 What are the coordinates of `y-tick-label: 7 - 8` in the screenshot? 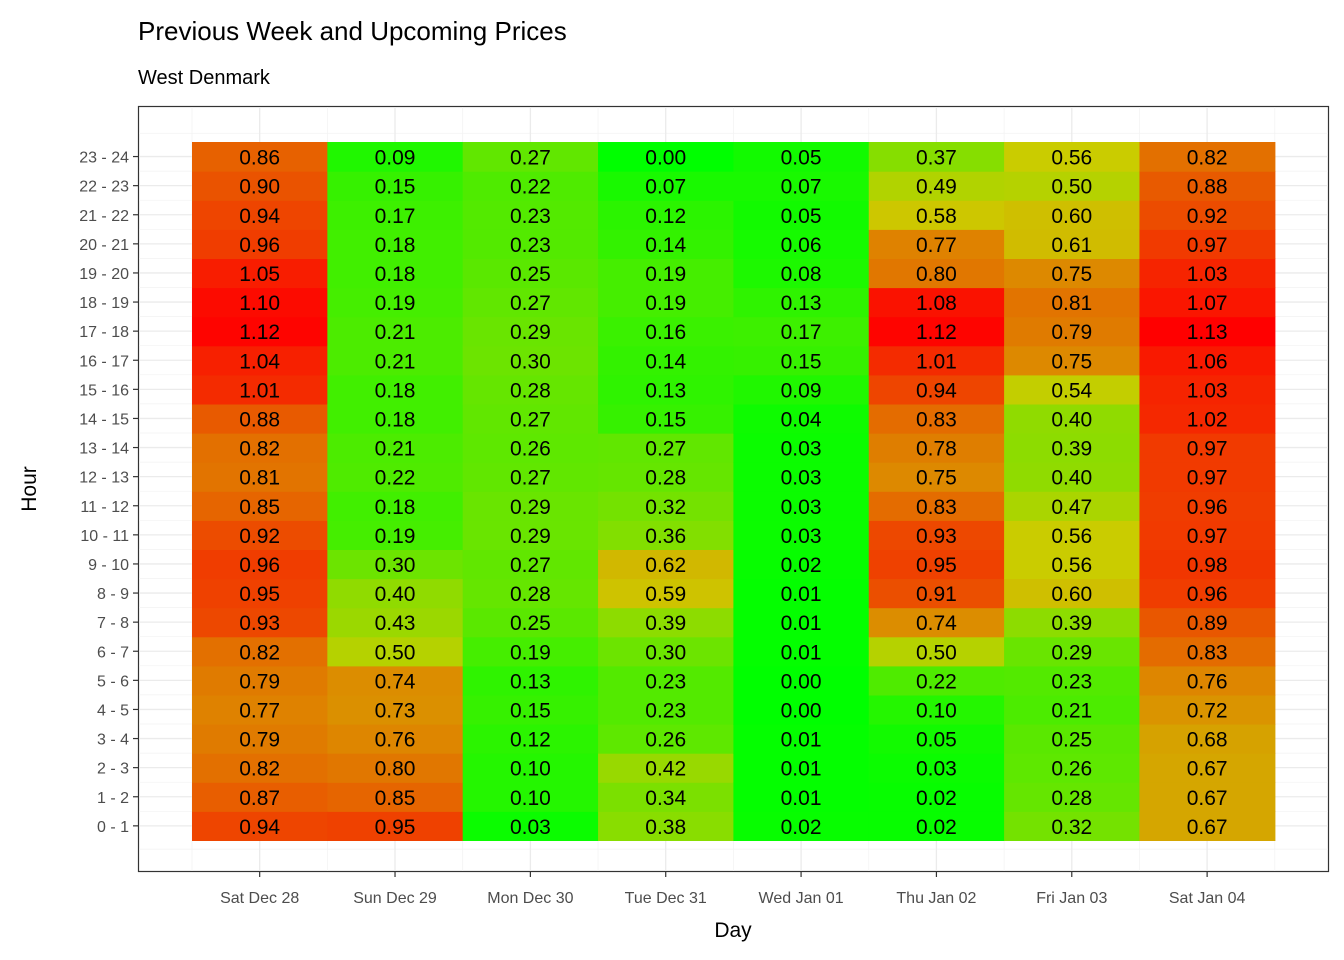 It's located at (113, 623).